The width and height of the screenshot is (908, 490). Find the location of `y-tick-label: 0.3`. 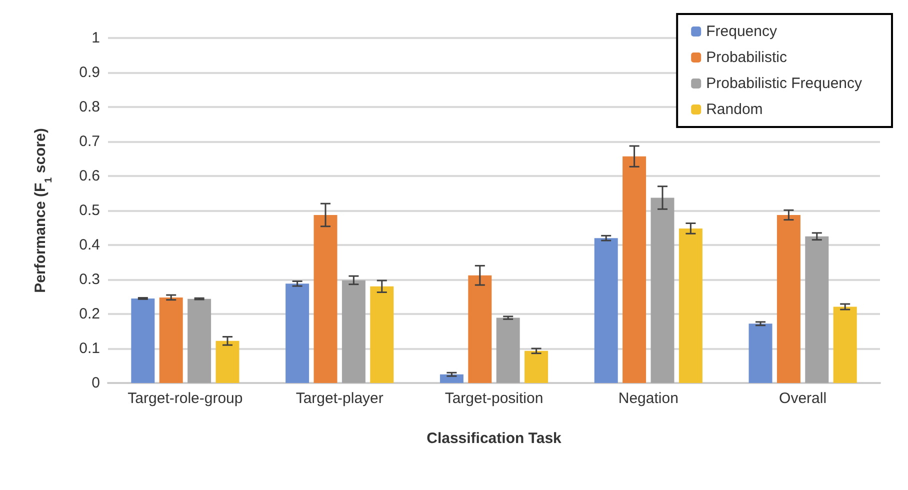

y-tick-label: 0.3 is located at coordinates (89, 279).